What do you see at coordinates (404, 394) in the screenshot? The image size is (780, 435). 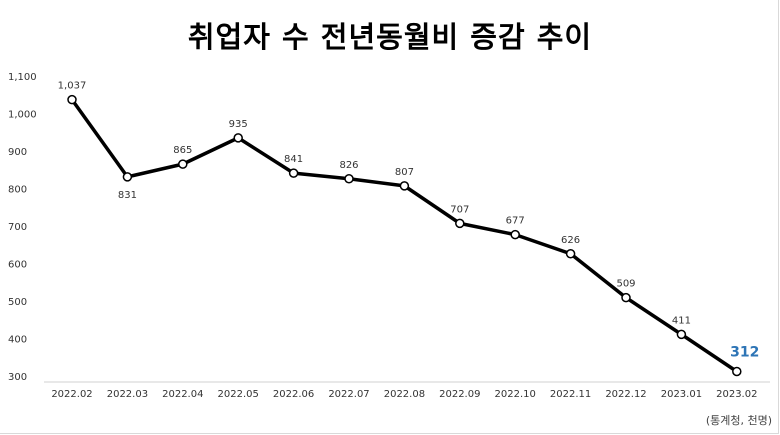 I see `x-tick-label: 2022.08` at bounding box center [404, 394].